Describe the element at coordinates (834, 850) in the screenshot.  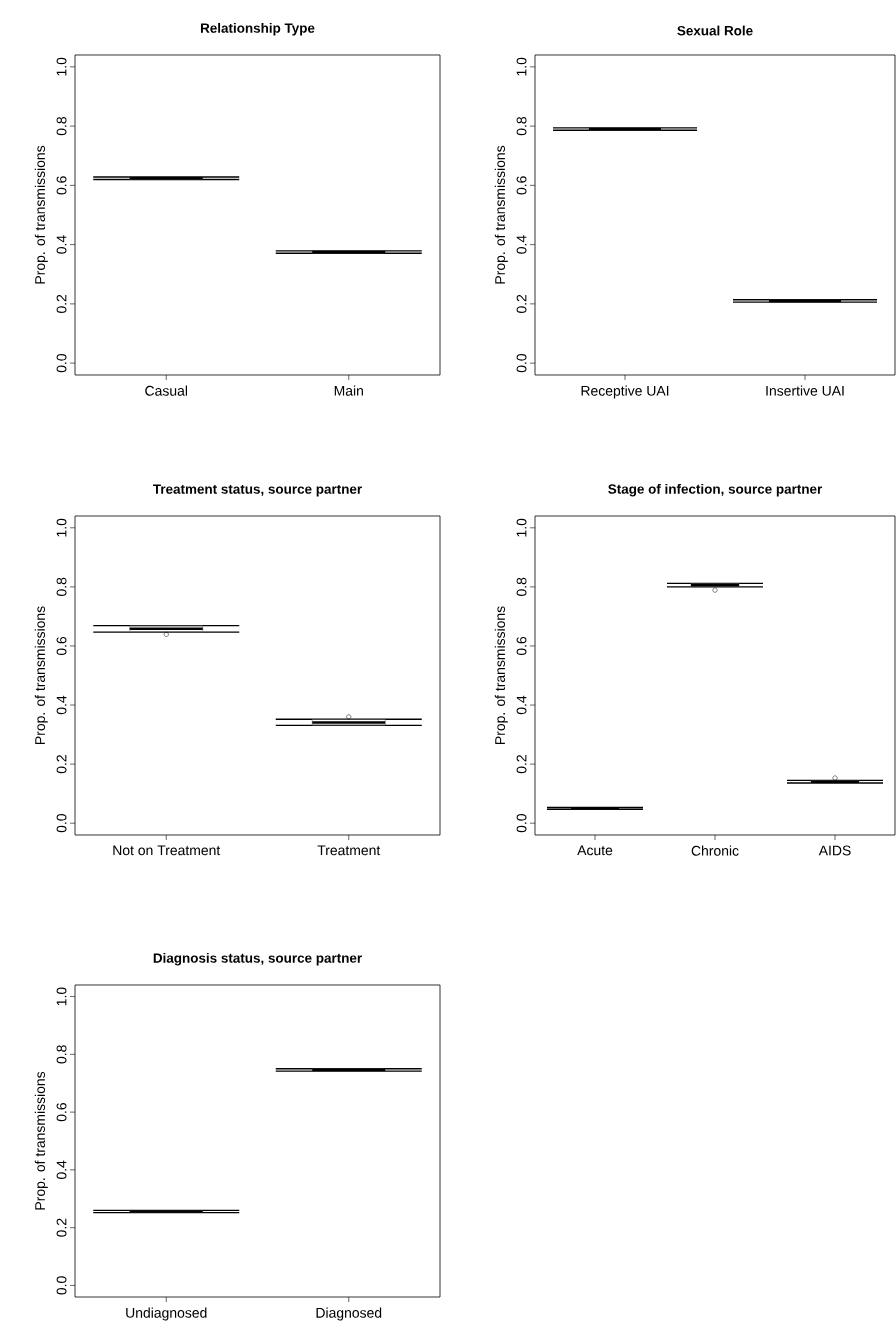
I see `x-tick-label: AIDS` at that location.